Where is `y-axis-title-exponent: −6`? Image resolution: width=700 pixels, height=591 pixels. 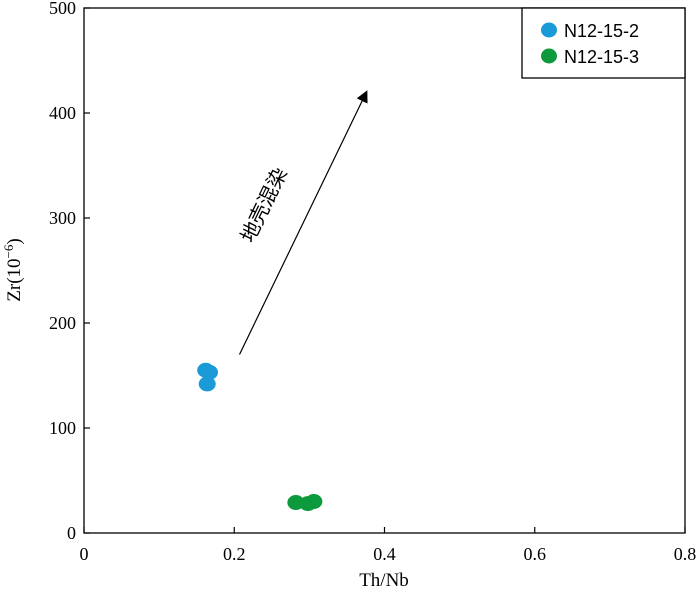 y-axis-title-exponent: −6 is located at coordinates (8, 251).